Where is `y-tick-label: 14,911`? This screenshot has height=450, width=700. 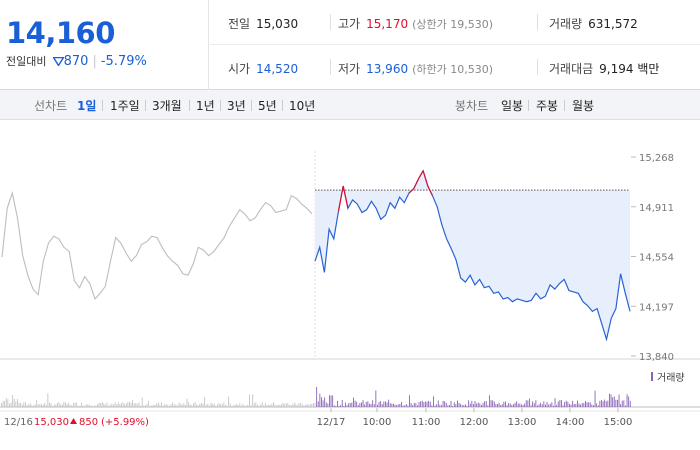 y-tick-label: 14,911 is located at coordinates (656, 208).